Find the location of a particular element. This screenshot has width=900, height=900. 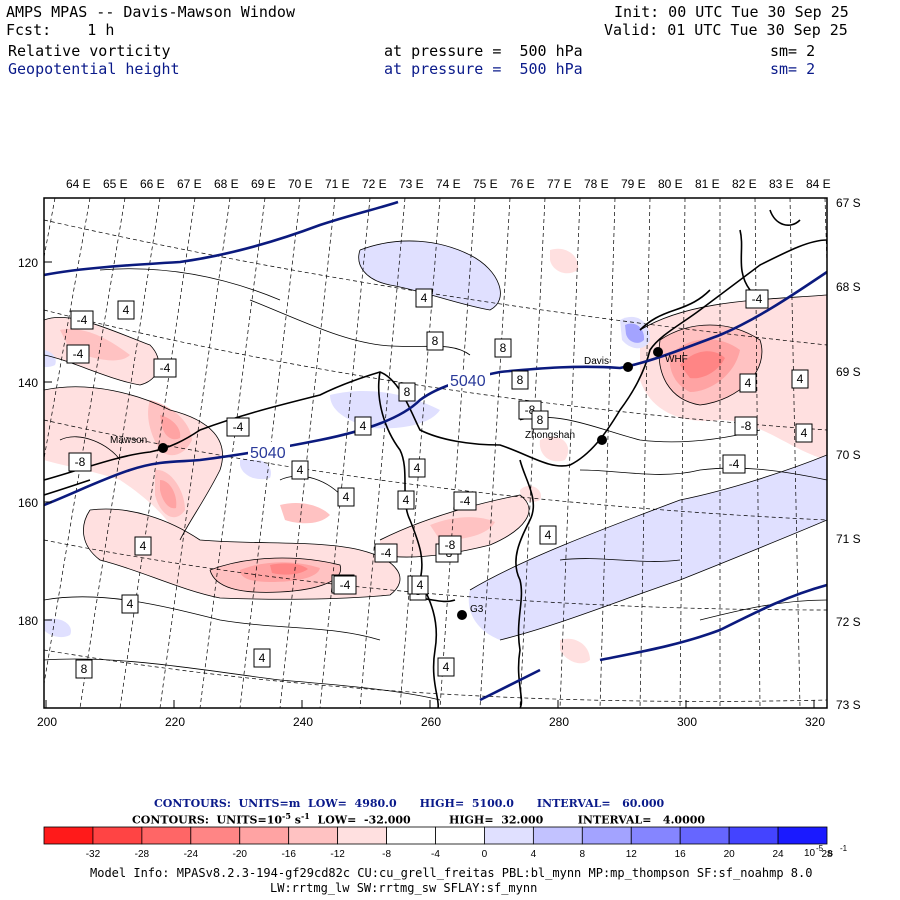

field1-name: Relative vorticity is located at coordinates (89, 51).